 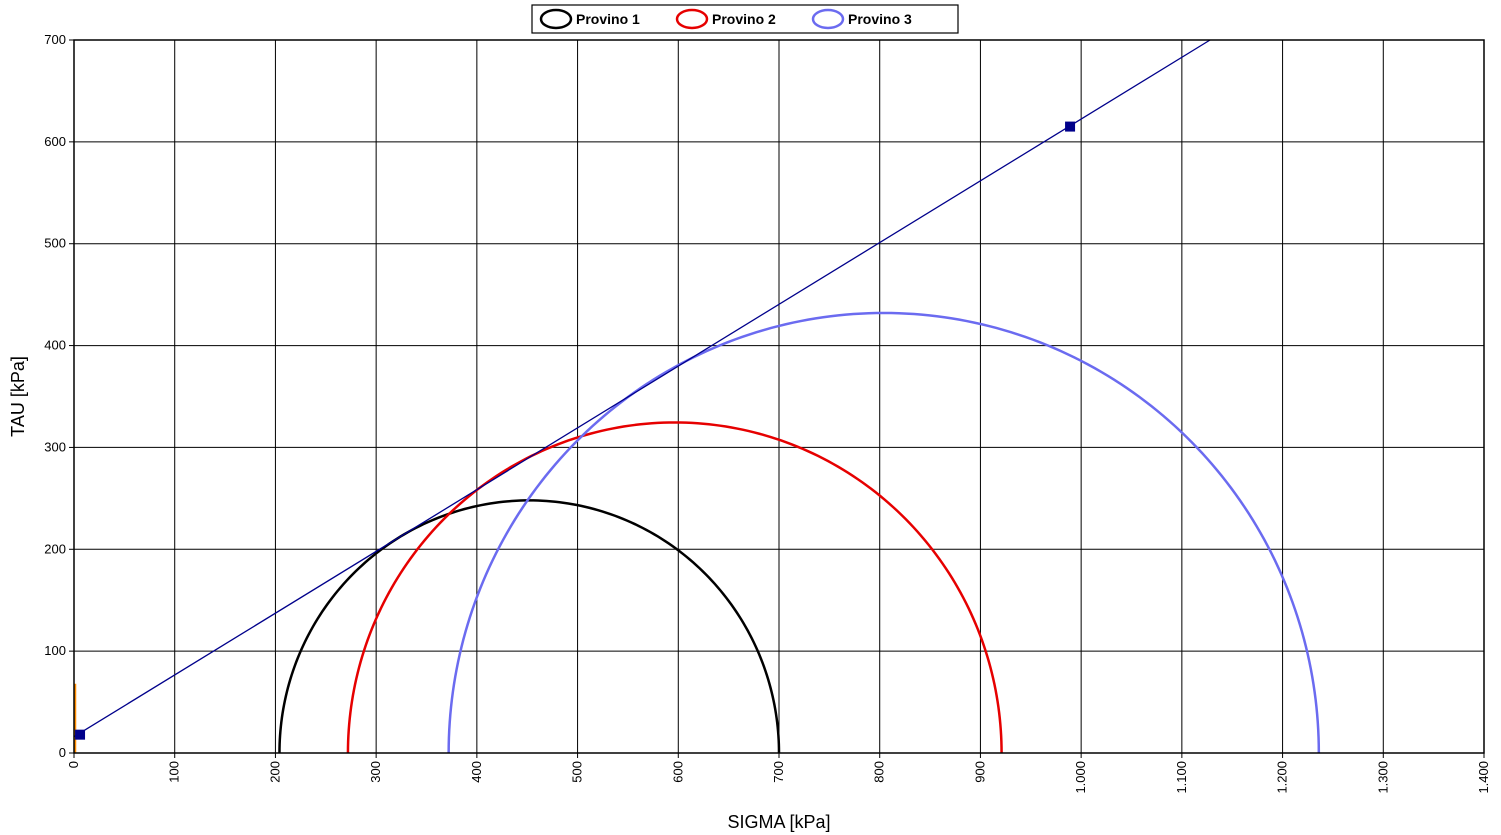 I want to click on y-tick-label: 400, so click(x=55, y=345).